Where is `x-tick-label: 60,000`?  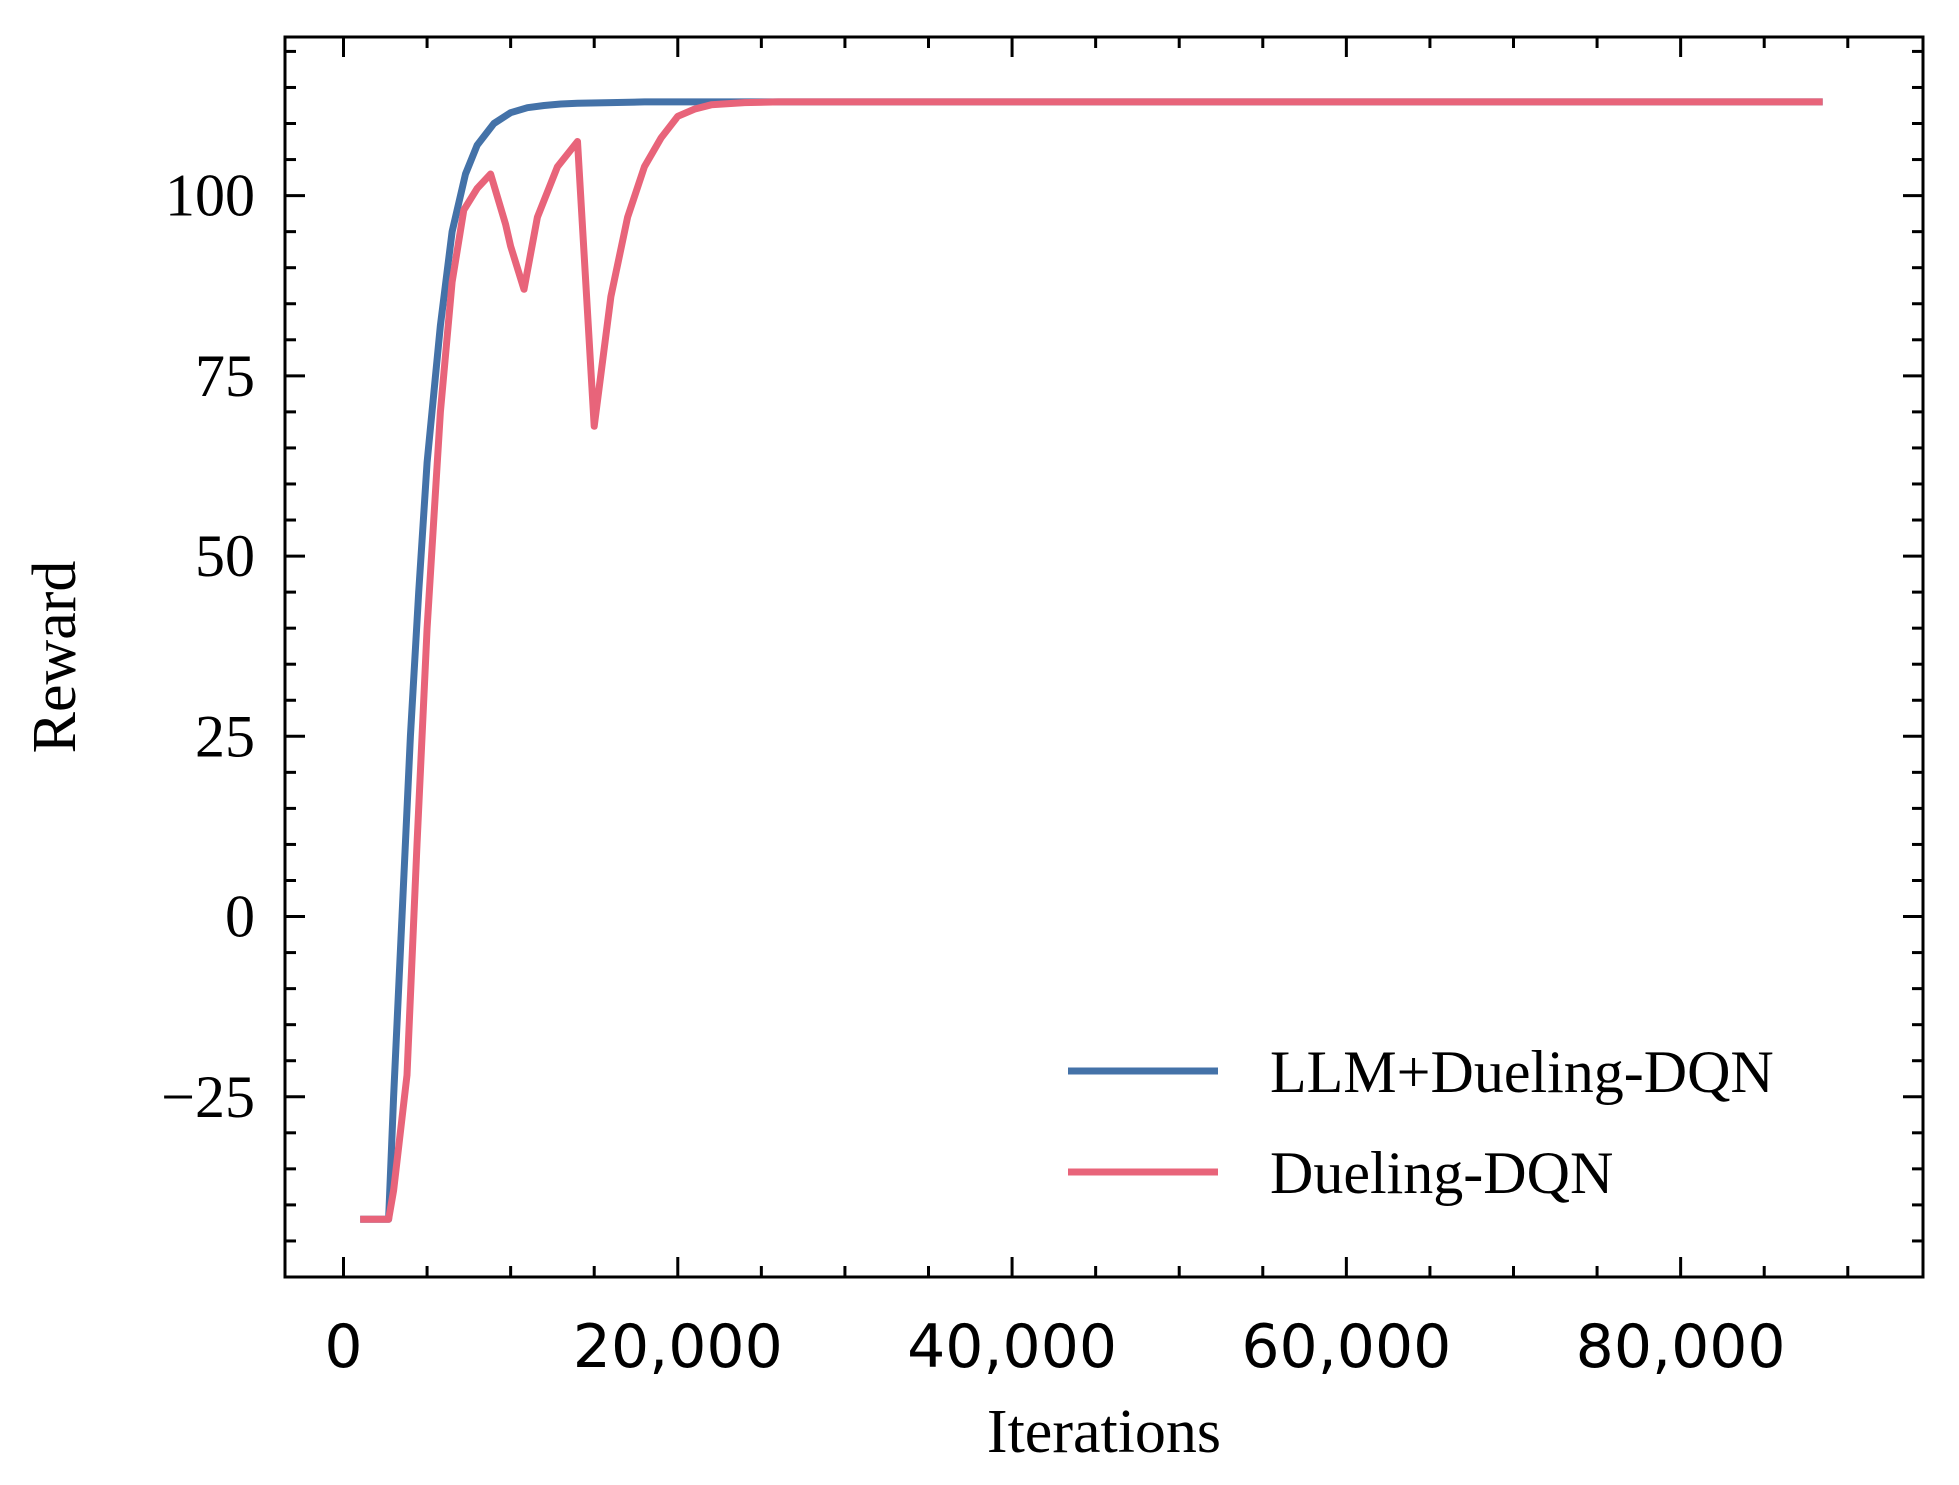
x-tick-label: 60,000 is located at coordinates (1346, 1347).